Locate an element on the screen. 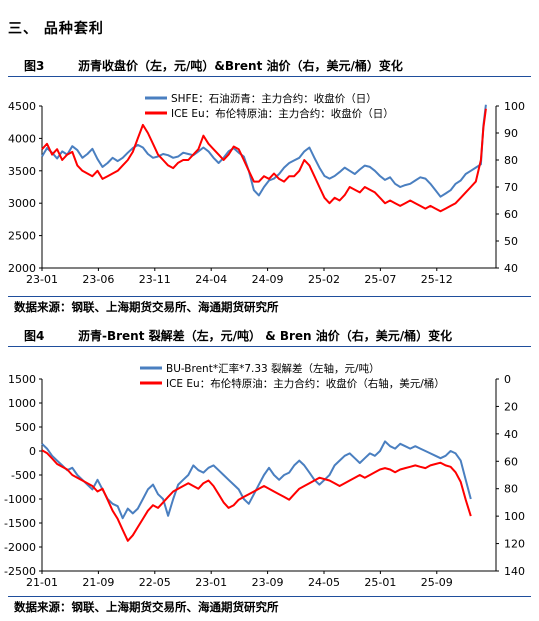 This screenshot has width=539, height=621. right-tick-label: 140 is located at coordinates (514, 571).